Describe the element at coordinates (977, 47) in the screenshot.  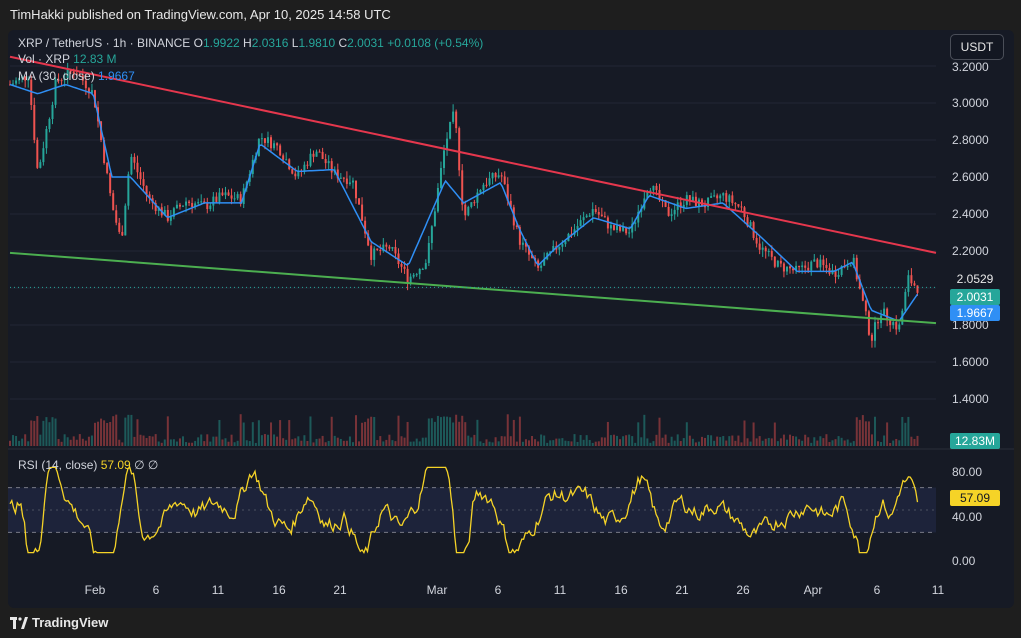
I see `currency-button: USDT` at that location.